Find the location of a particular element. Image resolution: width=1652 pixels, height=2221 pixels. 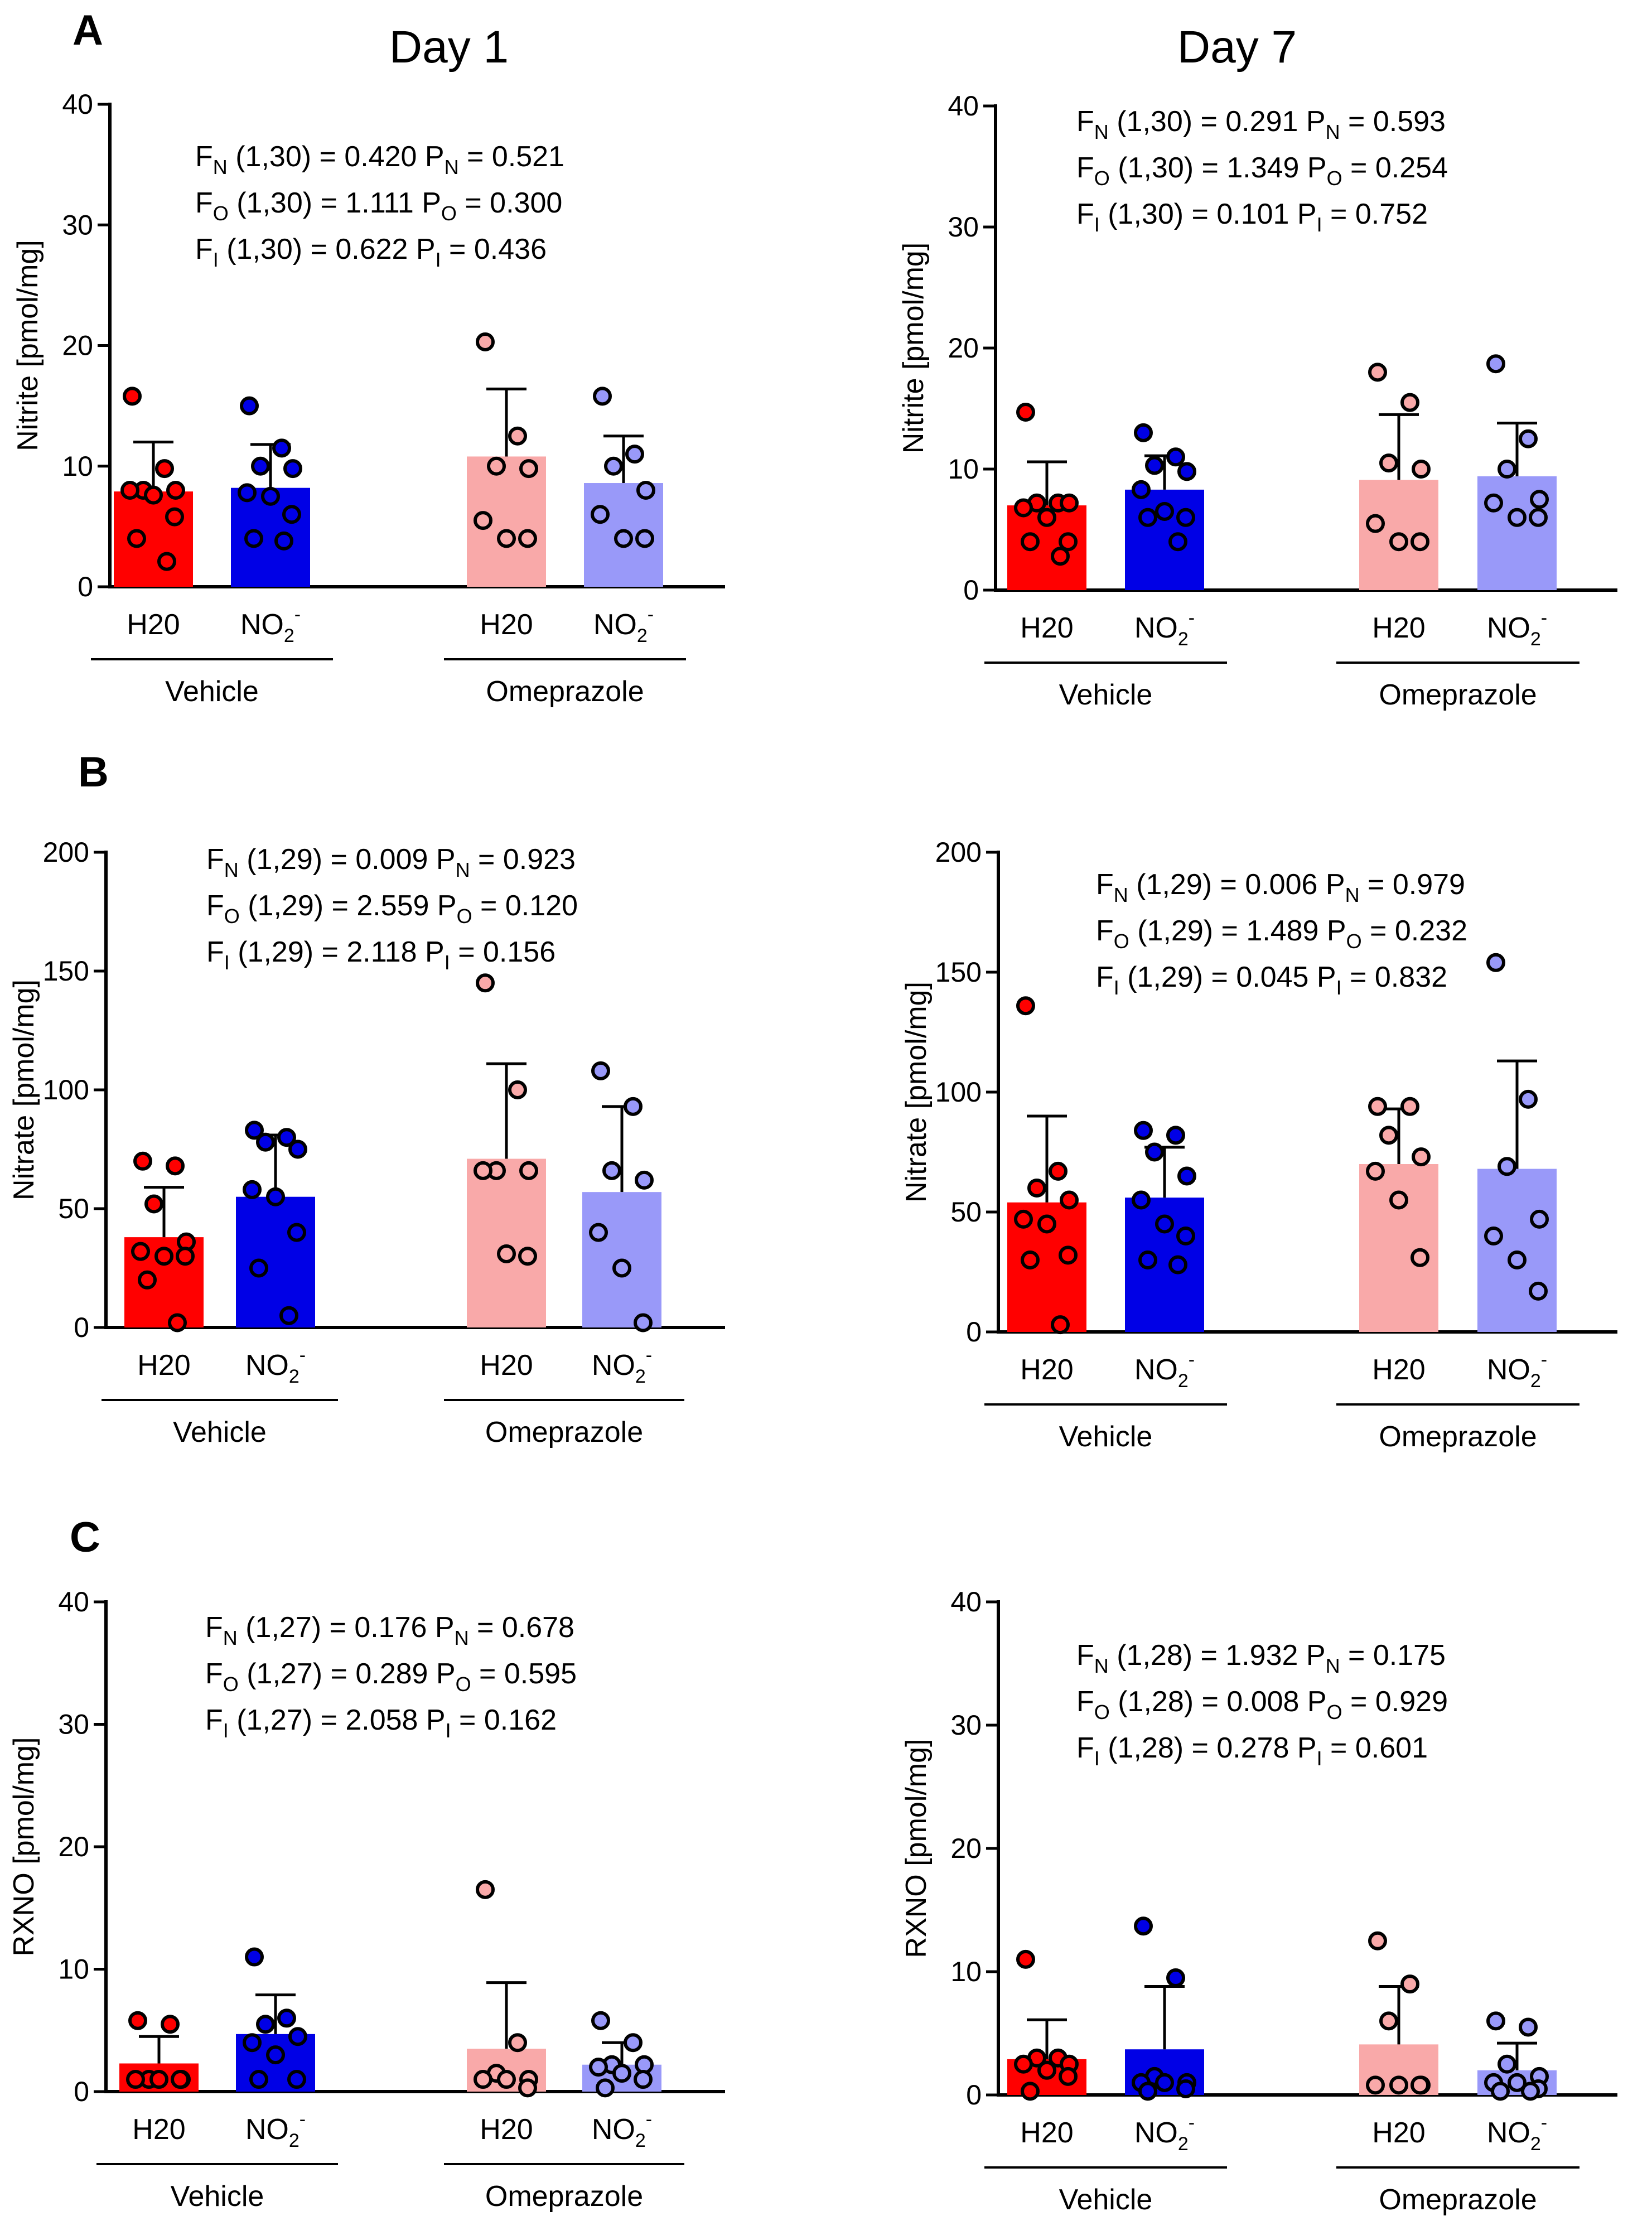

y-tick-label: 100 is located at coordinates (958, 1092).